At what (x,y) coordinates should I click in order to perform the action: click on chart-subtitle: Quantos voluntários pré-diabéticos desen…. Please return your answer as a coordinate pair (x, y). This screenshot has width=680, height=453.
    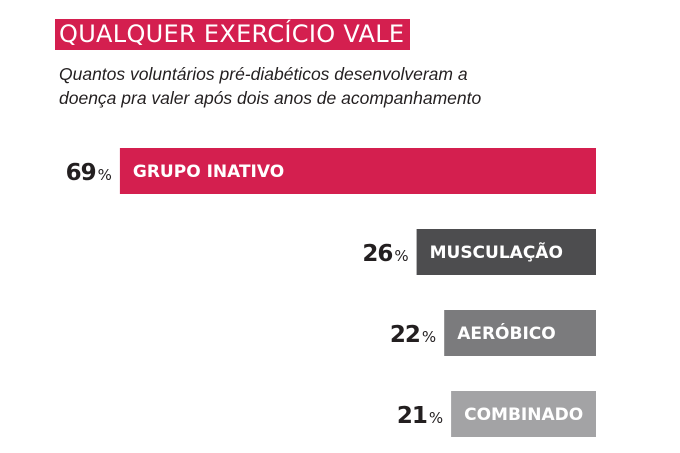
    Looking at the image, I should click on (294, 86).